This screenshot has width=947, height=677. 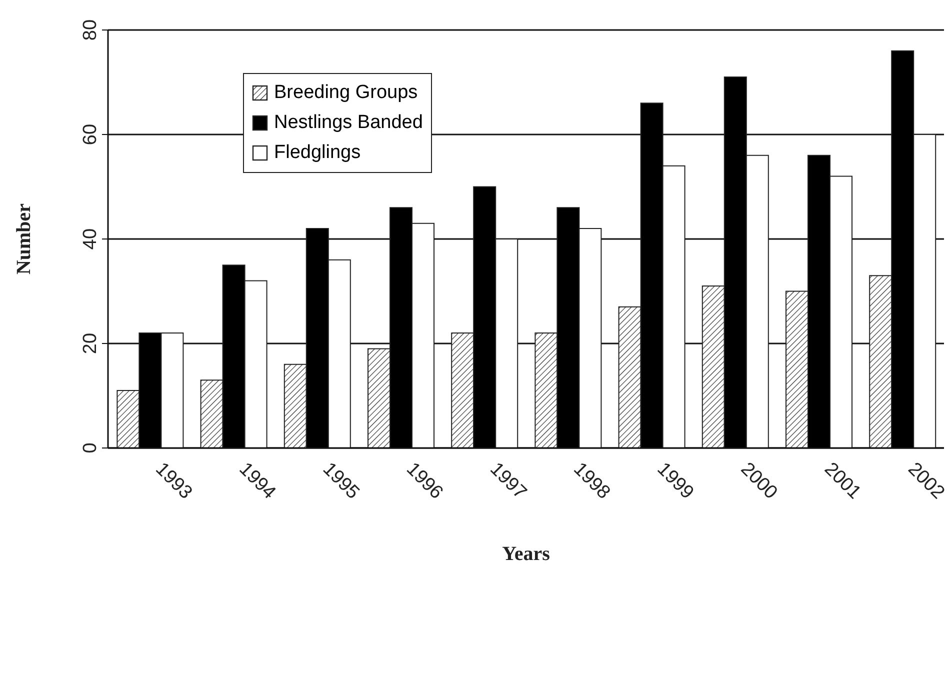 What do you see at coordinates (526, 554) in the screenshot?
I see `x-axis-title: Years` at bounding box center [526, 554].